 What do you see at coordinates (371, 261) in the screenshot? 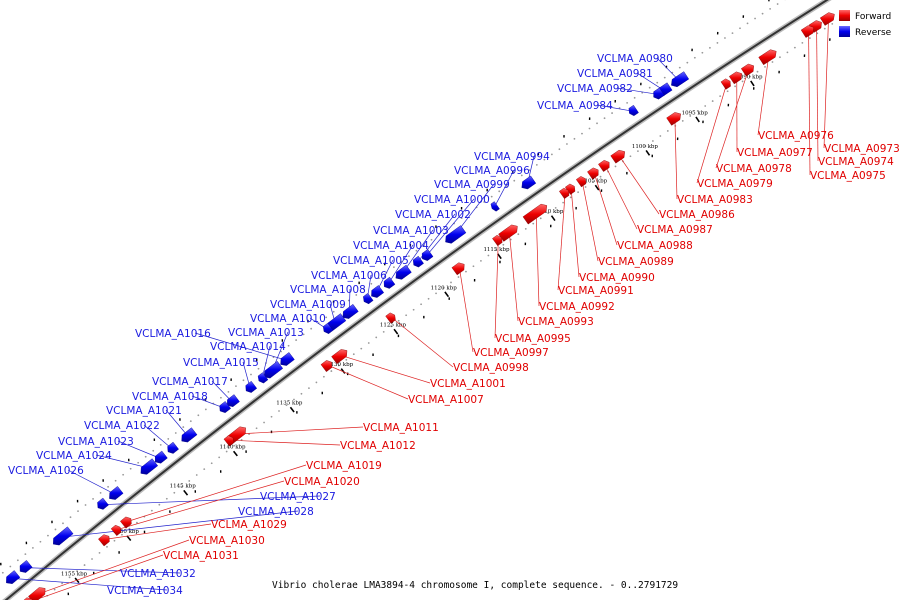
I see `gene-label-vclma_a1005: VCLMA_A1005` at bounding box center [371, 261].